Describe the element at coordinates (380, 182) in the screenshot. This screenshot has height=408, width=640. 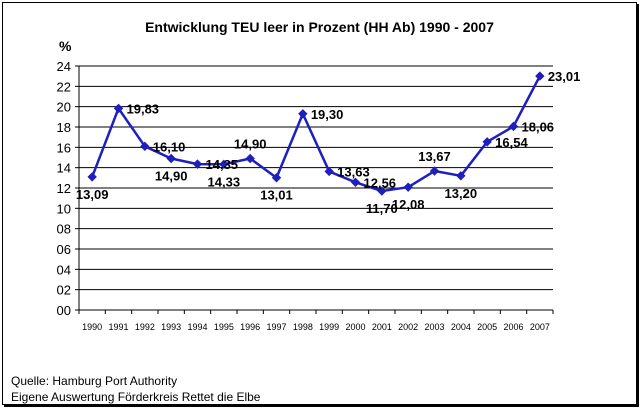
I see `data-label: 12,56` at that location.